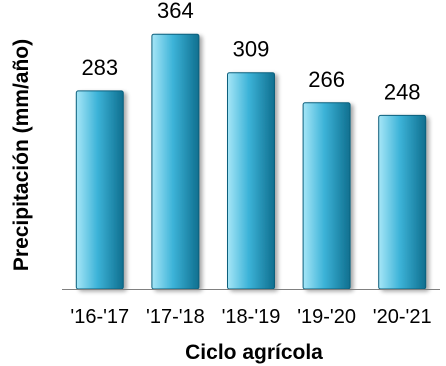  What do you see at coordinates (402, 91) in the screenshot?
I see `data-label-4: 248` at bounding box center [402, 91].